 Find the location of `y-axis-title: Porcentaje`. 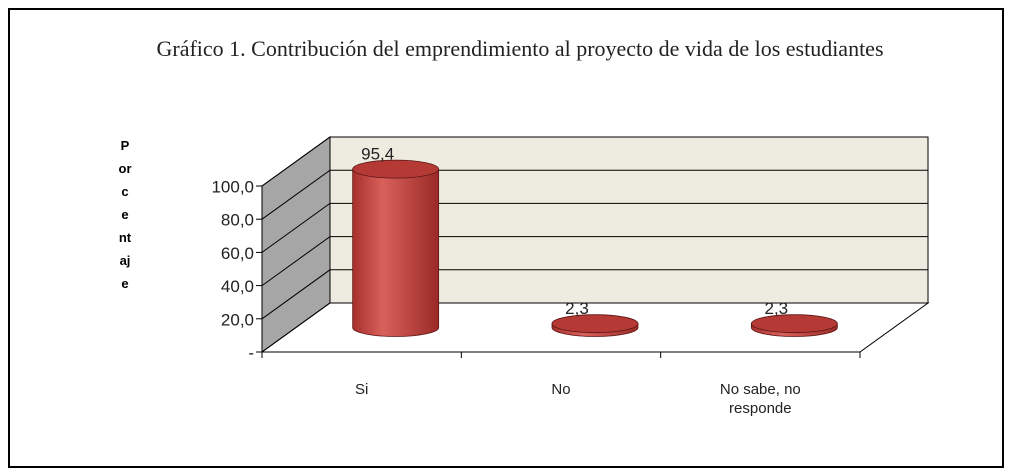

y-axis-title: Porcentaje is located at coordinates (125, 214).